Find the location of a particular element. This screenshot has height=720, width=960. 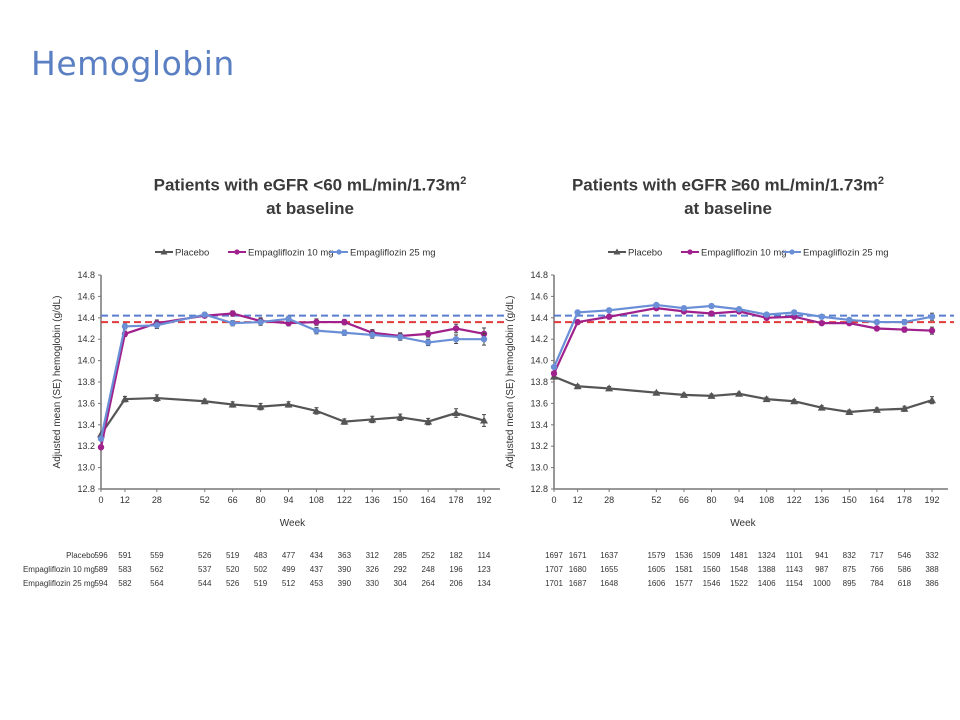

y-axis-label: Adjusted mean (SE) hemoglobin (g/dL) is located at coordinates (57, 382).